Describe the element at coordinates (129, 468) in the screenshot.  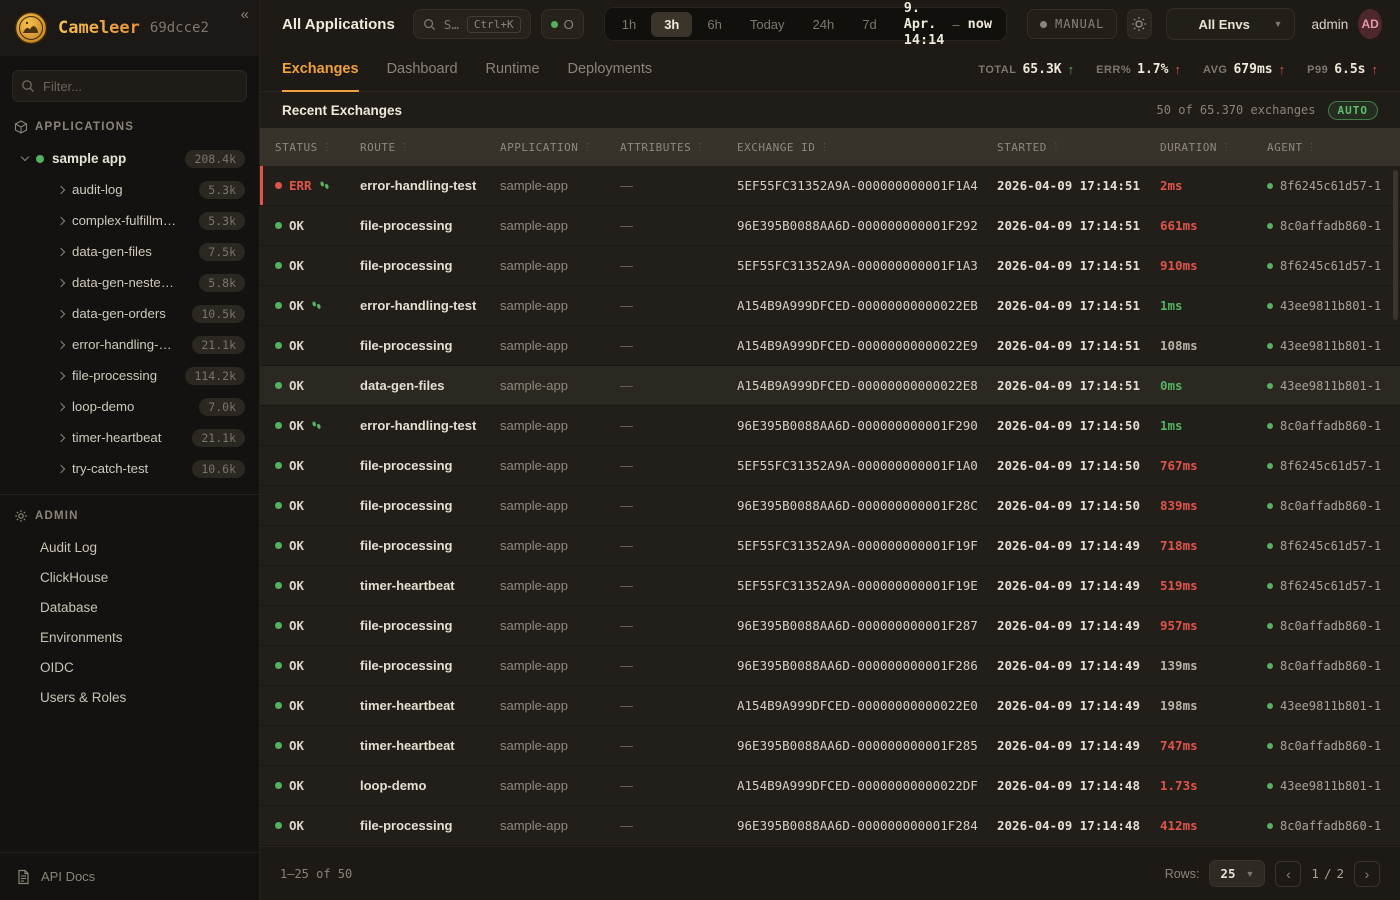
I see `sidebar-route-item: try-catch-test 10.6k` at that location.